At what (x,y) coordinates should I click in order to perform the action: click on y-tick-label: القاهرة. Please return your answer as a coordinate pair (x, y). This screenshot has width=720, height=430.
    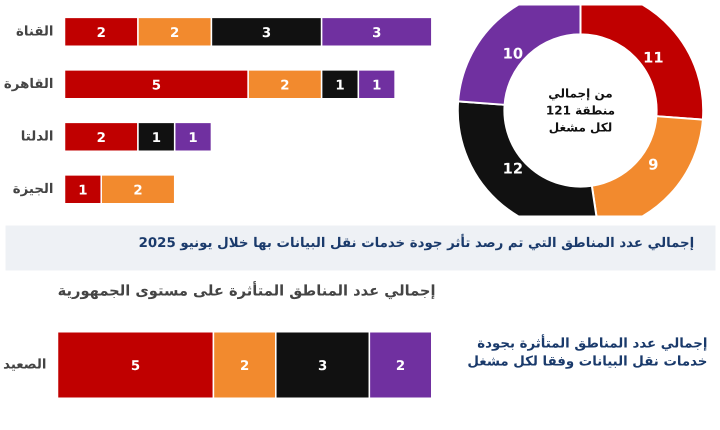
    Looking at the image, I should click on (29, 84).